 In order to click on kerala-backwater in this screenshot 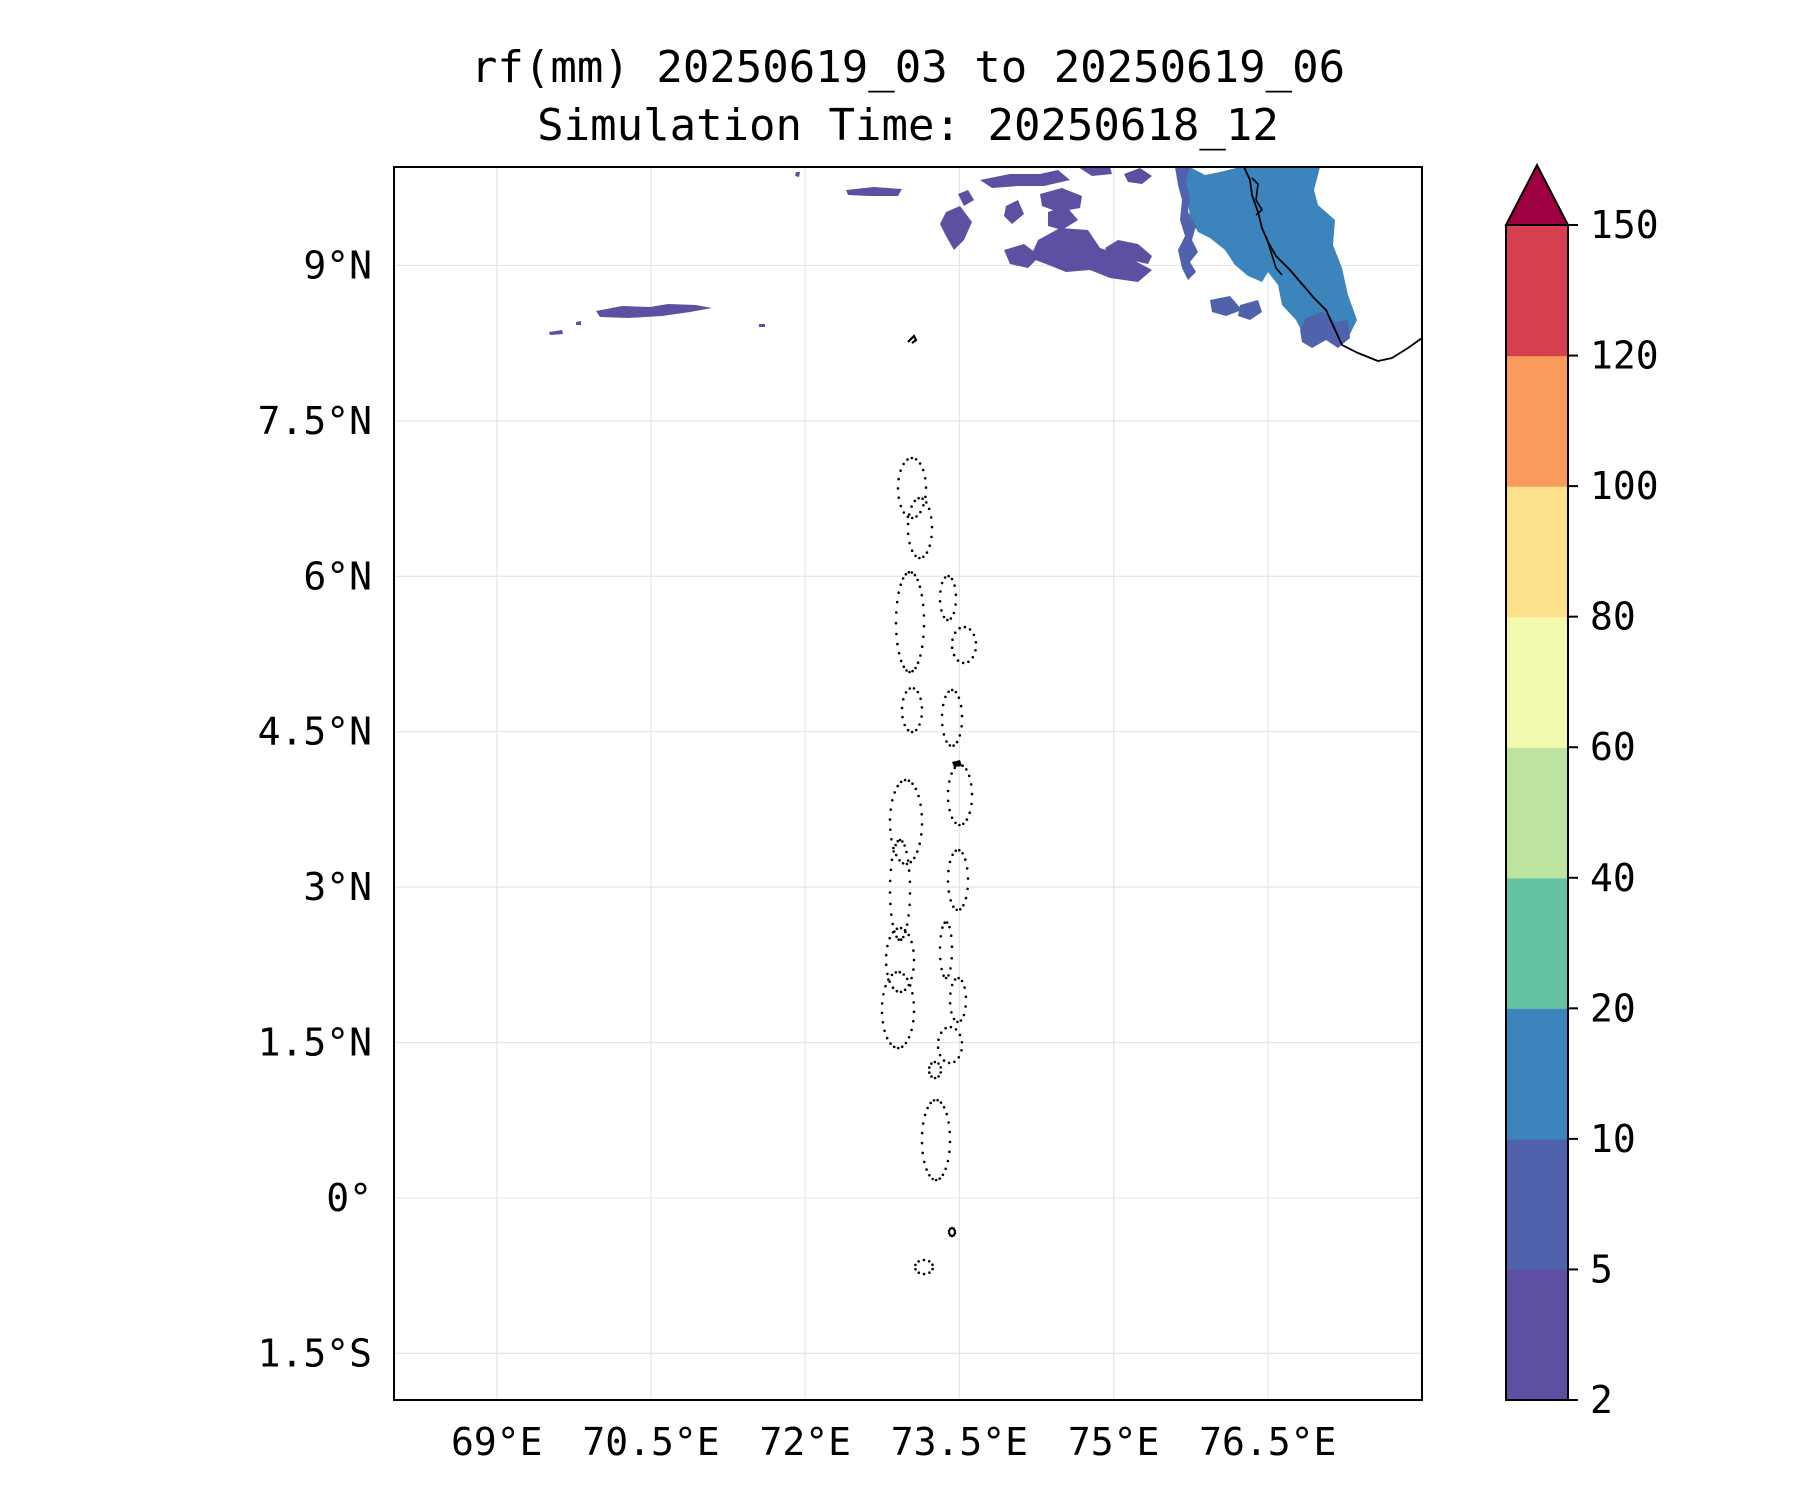, I will do `click(1267, 226)`.